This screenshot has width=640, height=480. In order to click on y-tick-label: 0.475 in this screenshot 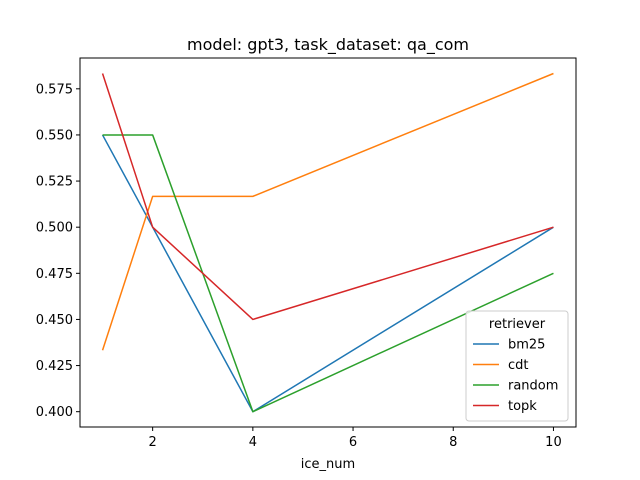, I will do `click(54, 274)`.